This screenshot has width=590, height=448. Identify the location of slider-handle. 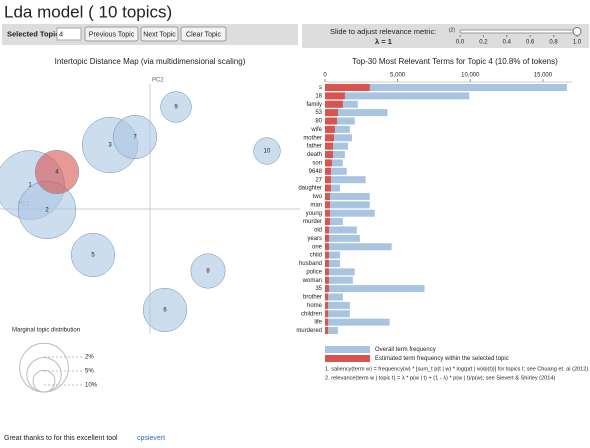
(577, 31).